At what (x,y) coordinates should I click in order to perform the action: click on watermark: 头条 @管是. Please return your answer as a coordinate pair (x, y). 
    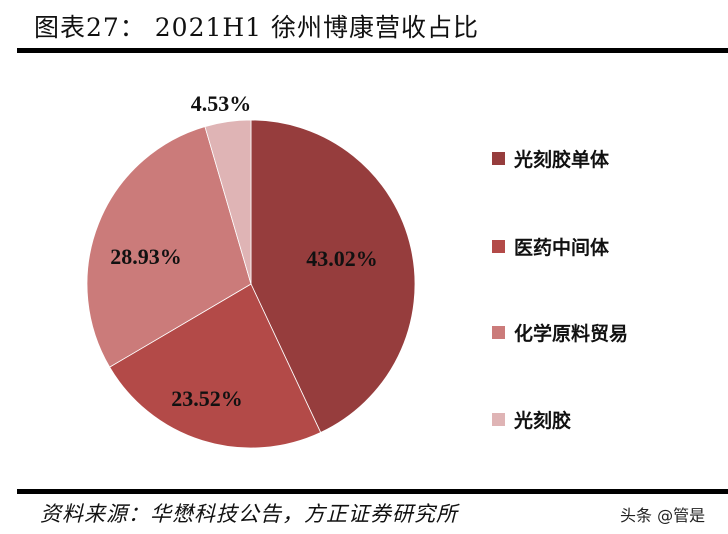
    Looking at the image, I should click on (663, 515).